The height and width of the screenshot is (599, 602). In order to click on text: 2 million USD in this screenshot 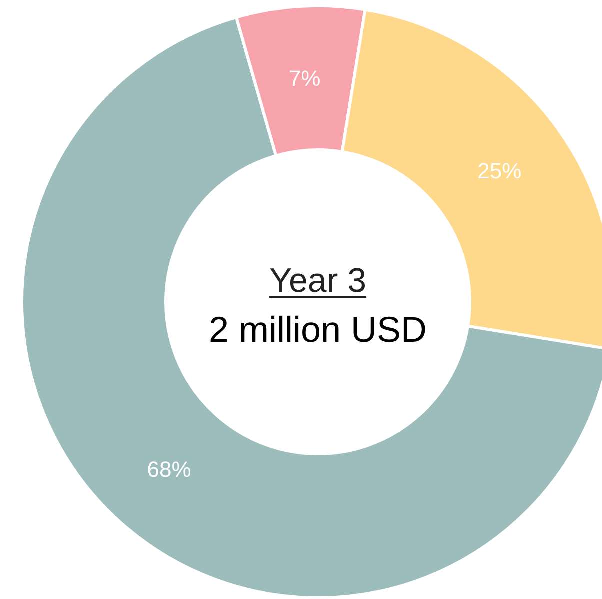, I will do `click(318, 329)`.